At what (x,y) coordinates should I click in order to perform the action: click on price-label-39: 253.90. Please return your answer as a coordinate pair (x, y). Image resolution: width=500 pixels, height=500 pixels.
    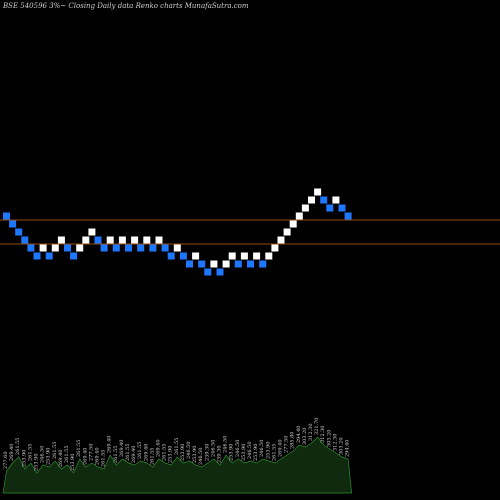
    Looking at the image, I should click on (244, 453).